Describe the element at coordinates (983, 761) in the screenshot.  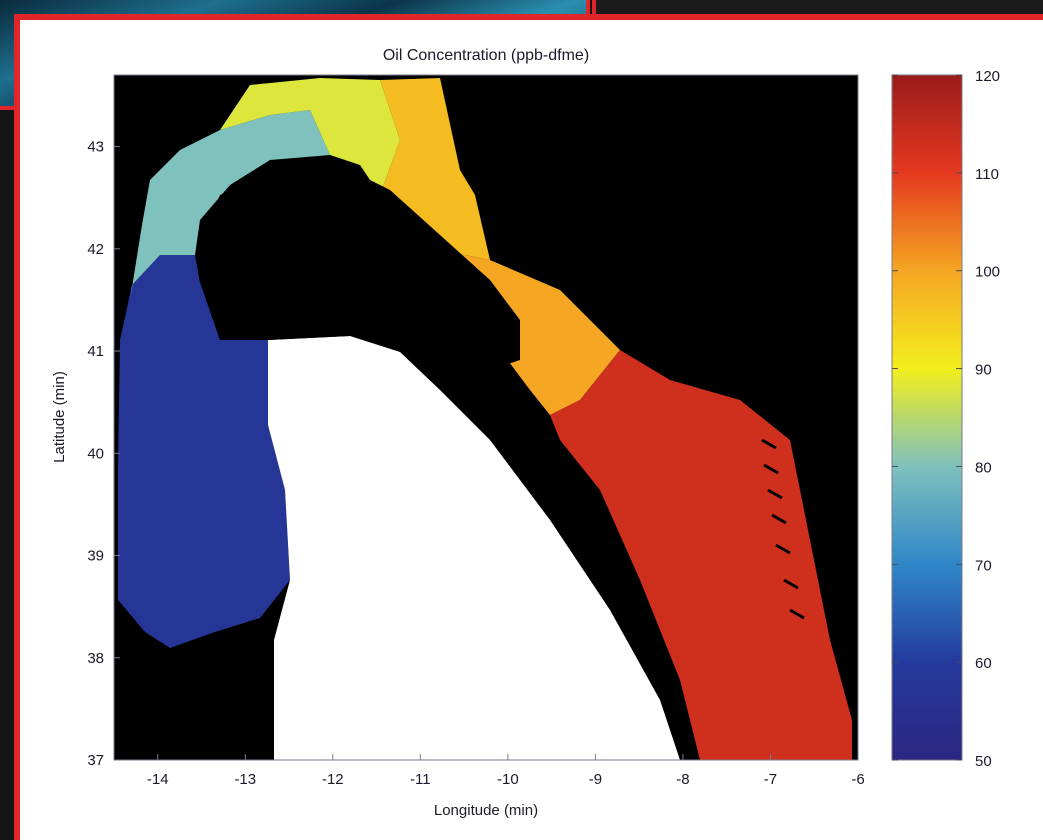
I see `colorbar-tick-label: 50` at that location.